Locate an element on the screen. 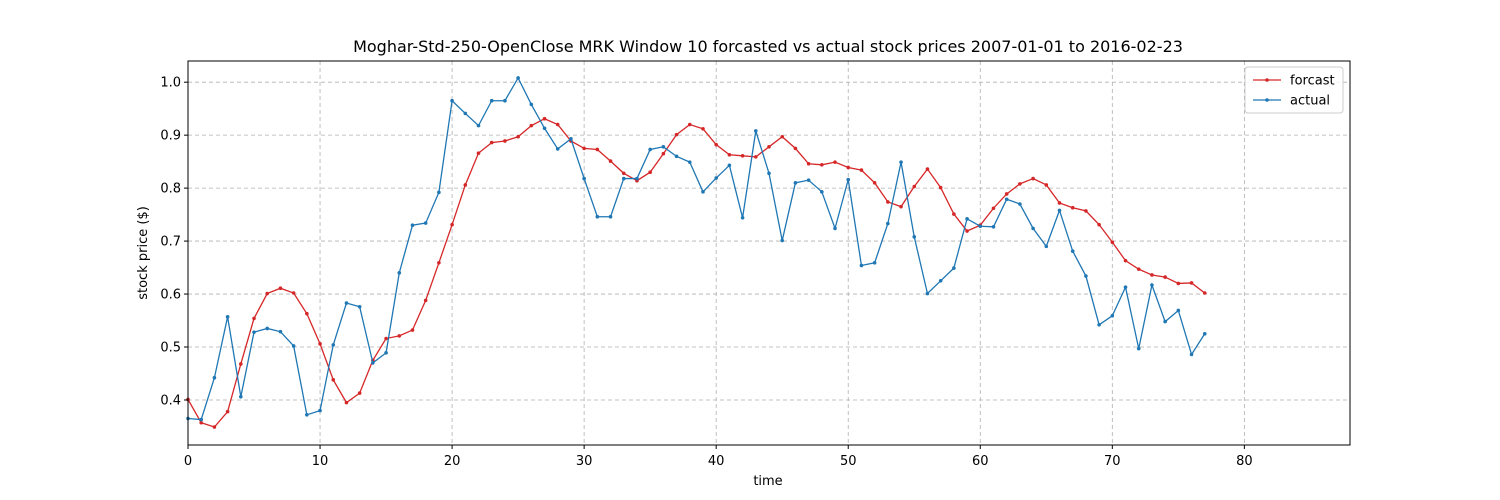  x-tick-label: 40 is located at coordinates (716, 461).